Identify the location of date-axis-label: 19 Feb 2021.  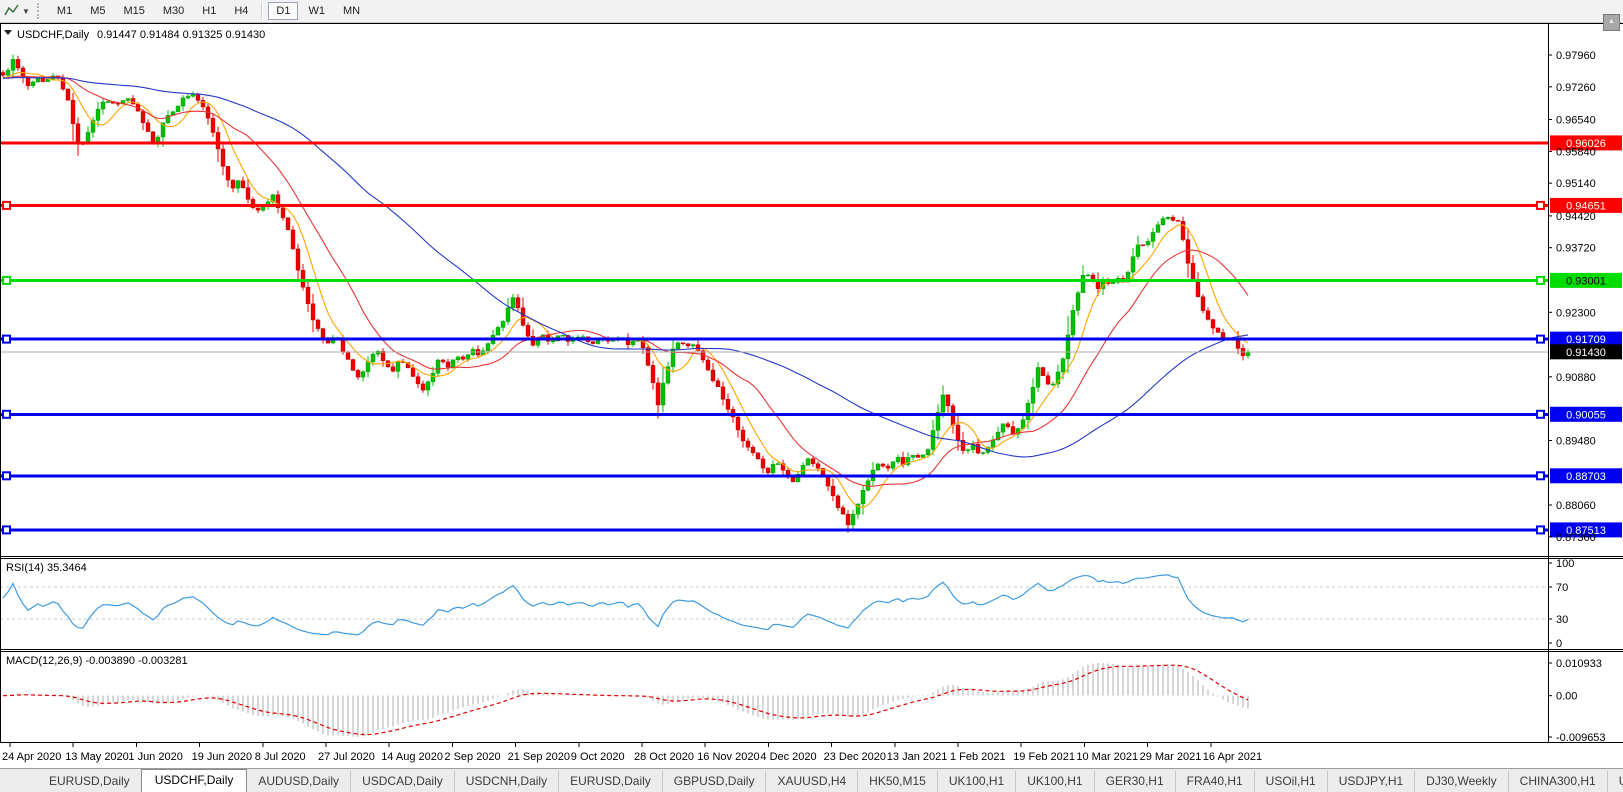
(1044, 757).